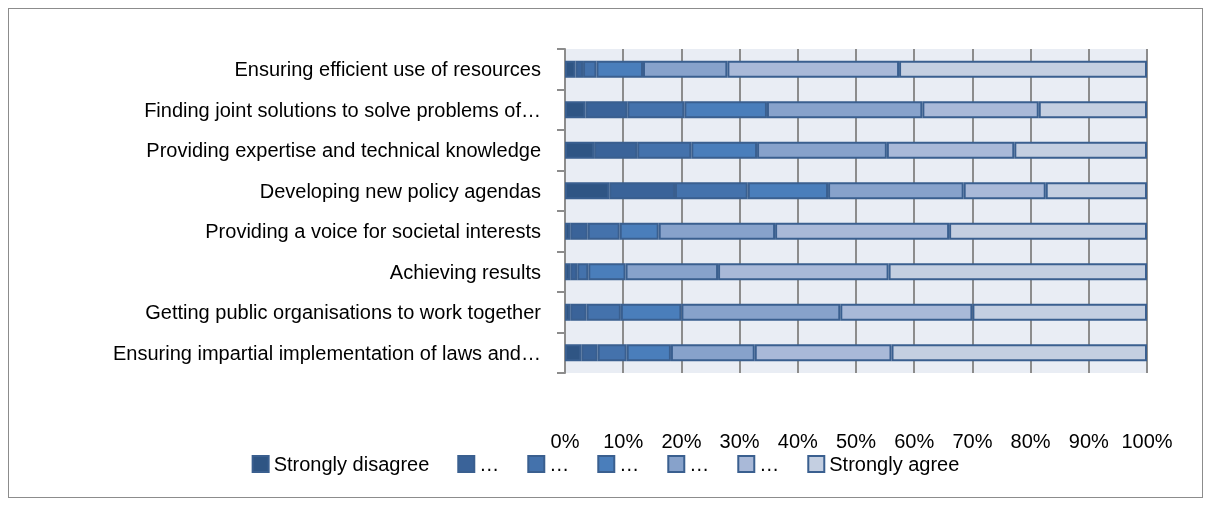 This screenshot has width=1213, height=506. What do you see at coordinates (914, 441) in the screenshot?
I see `x-tick-label: 60%` at bounding box center [914, 441].